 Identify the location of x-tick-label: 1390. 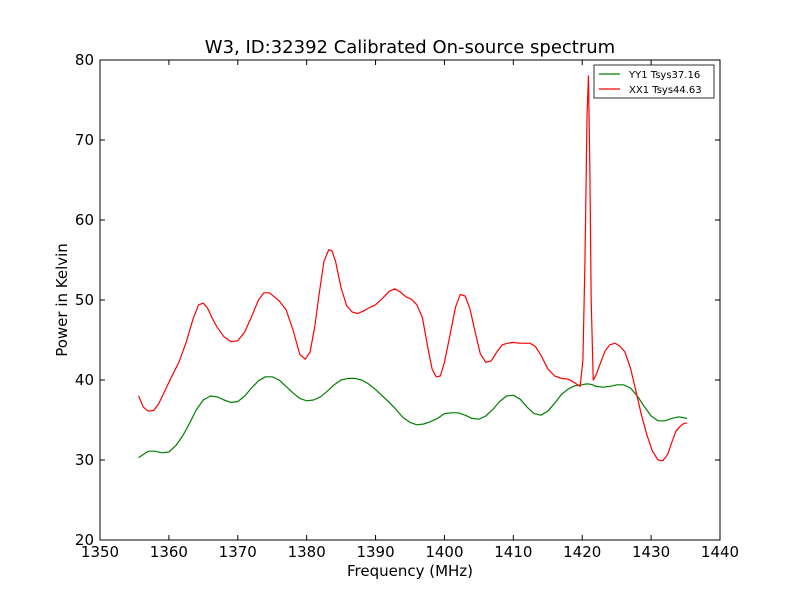
(375, 552).